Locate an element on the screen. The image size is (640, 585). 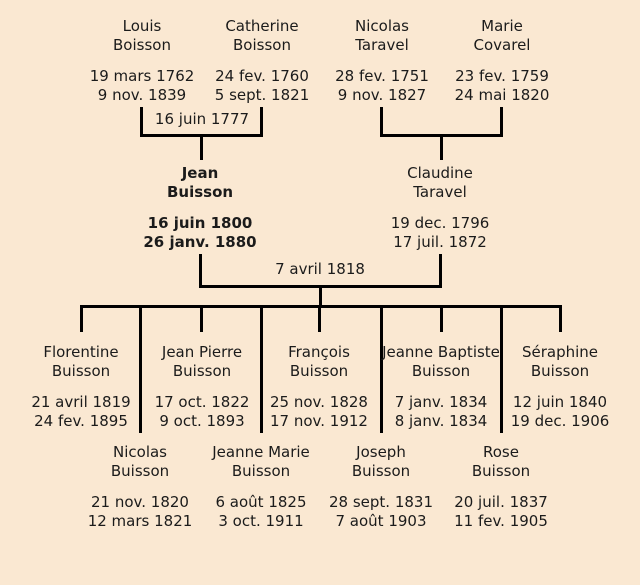
person-first-name: Jean Pierre is located at coordinates (202, 352).